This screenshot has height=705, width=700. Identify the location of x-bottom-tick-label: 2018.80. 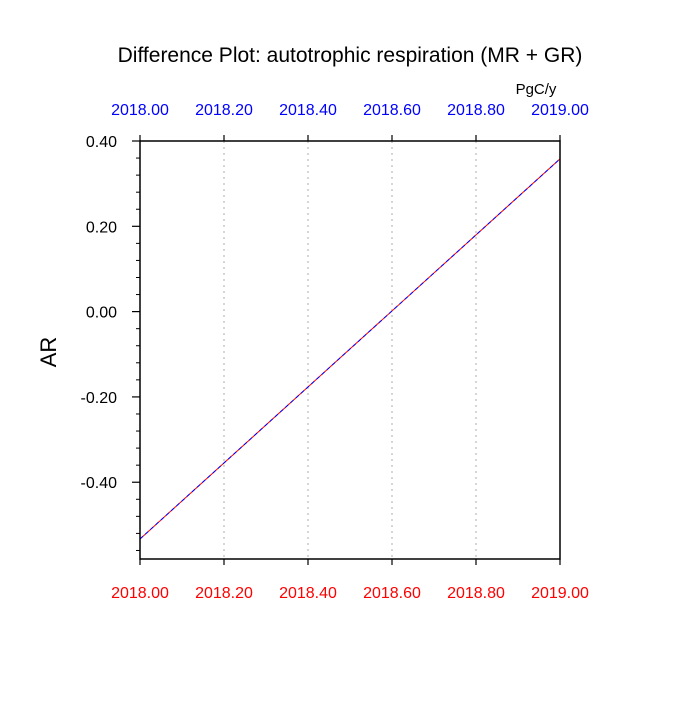
(476, 593).